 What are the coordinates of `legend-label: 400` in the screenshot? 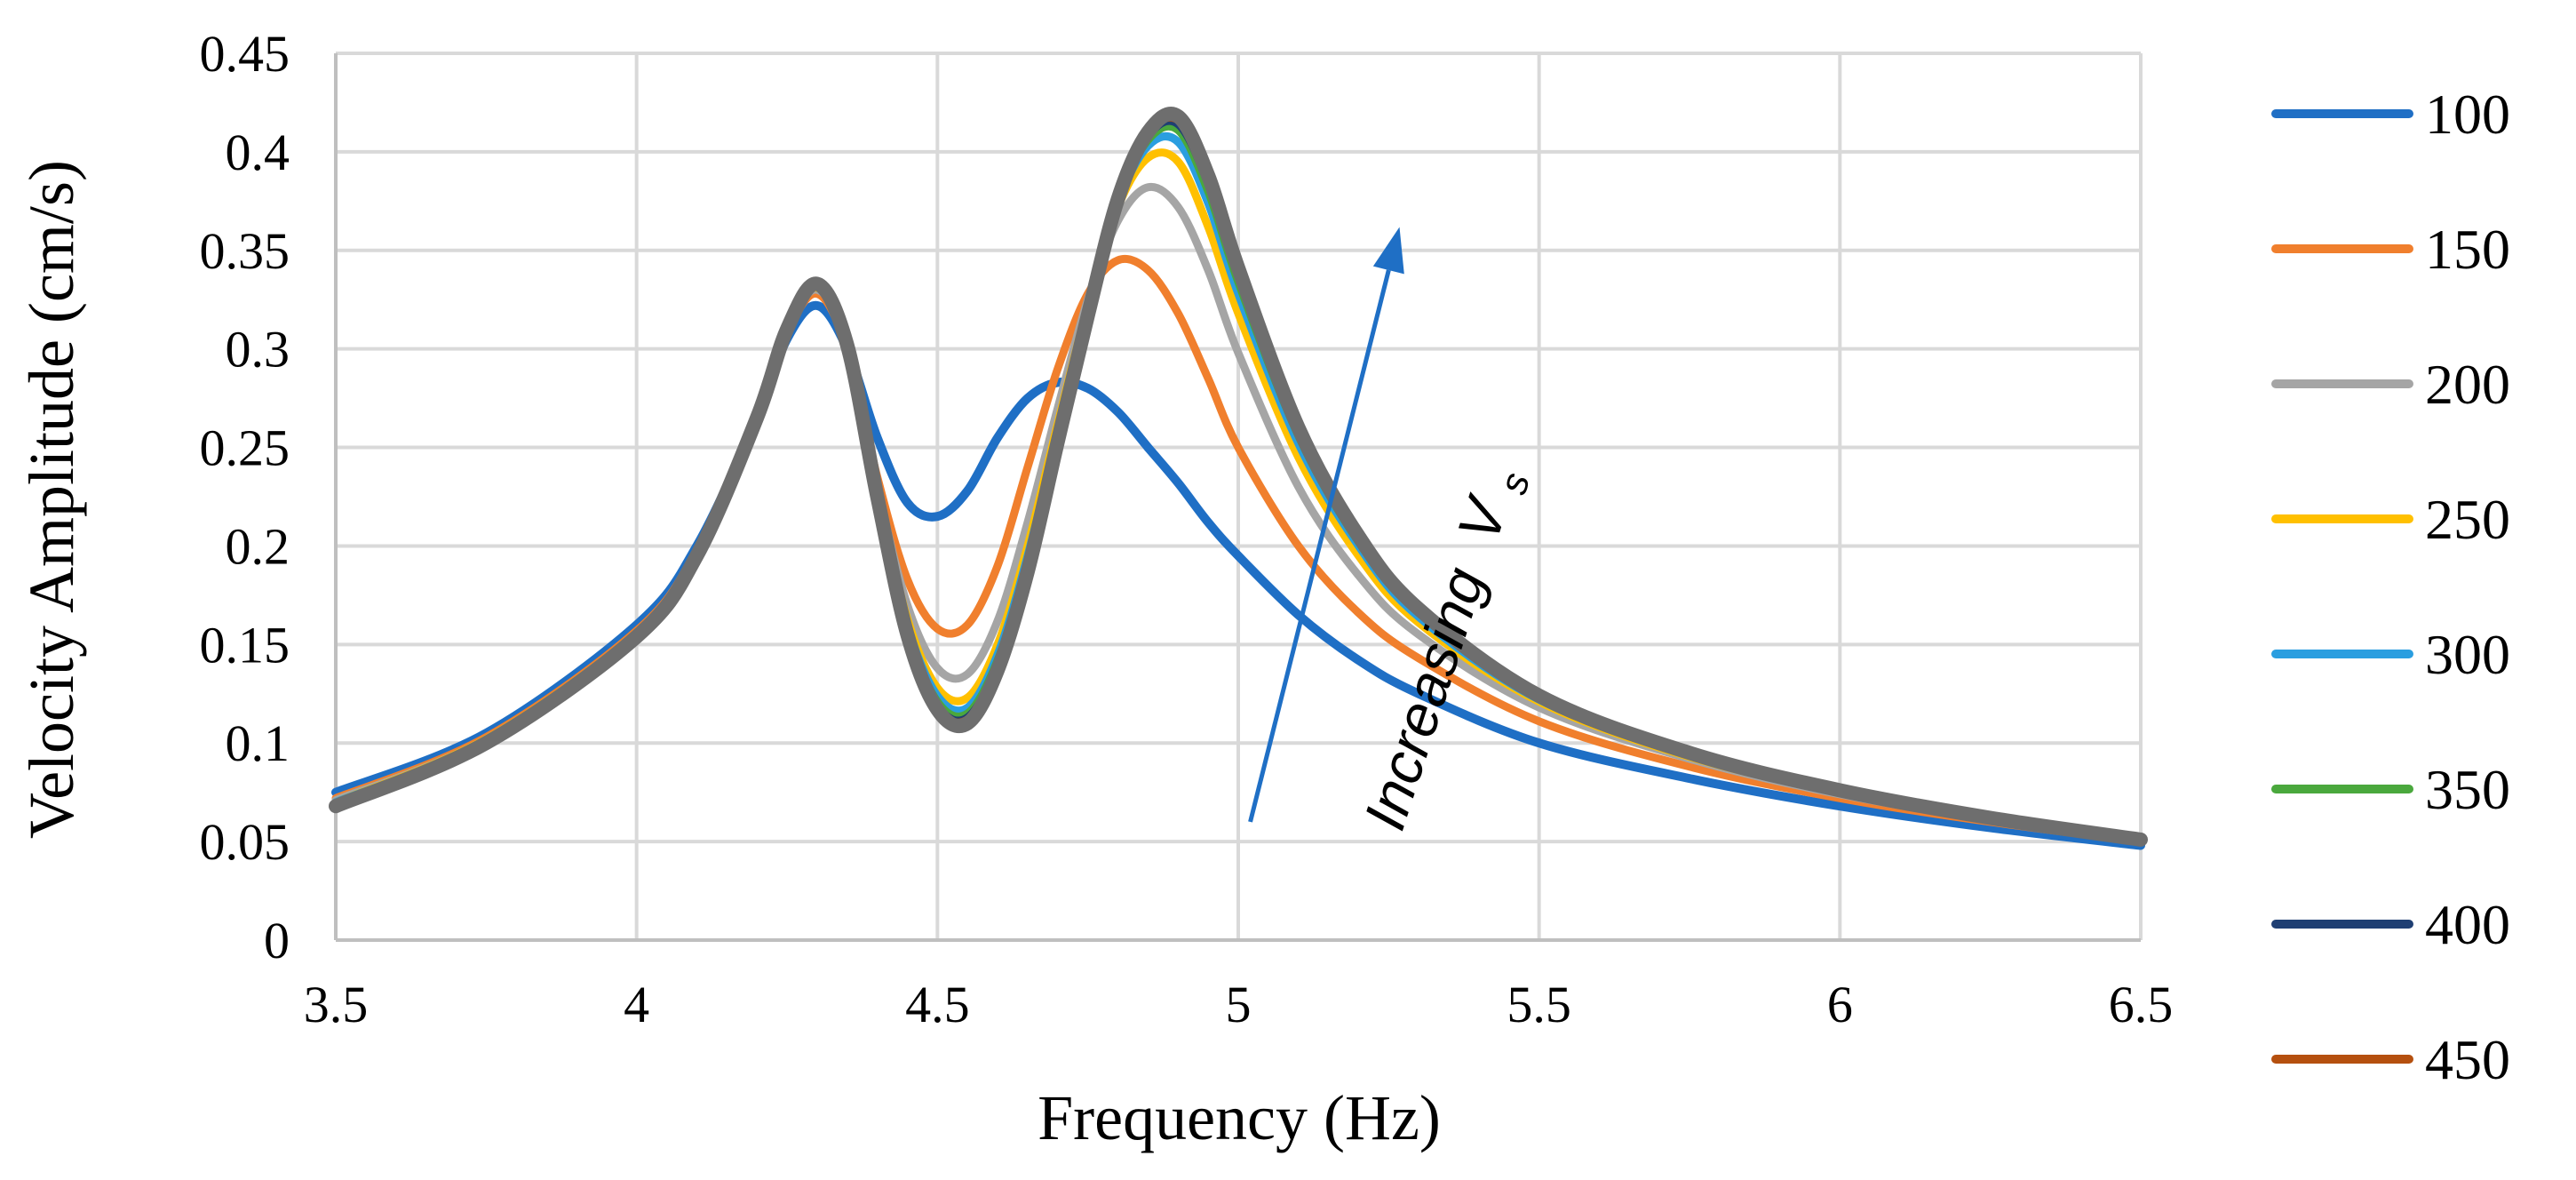 It's located at (2467, 924).